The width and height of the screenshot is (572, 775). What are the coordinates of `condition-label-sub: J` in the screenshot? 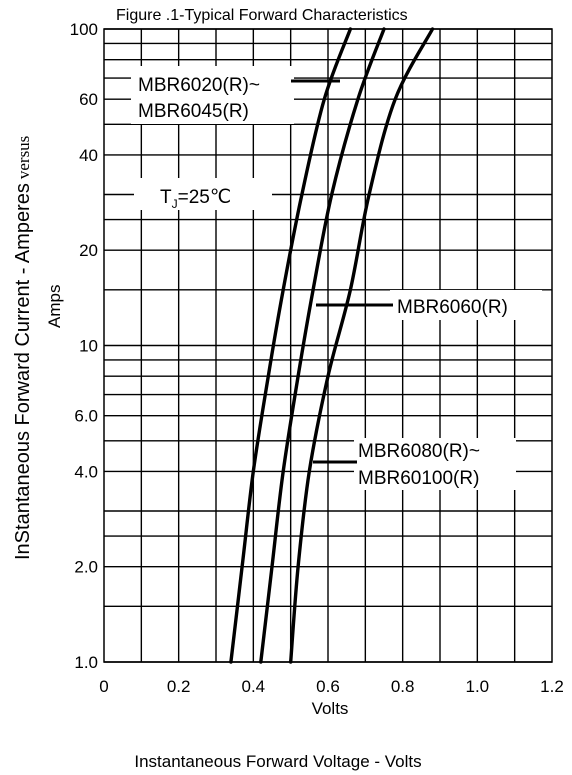 It's located at (175, 204).